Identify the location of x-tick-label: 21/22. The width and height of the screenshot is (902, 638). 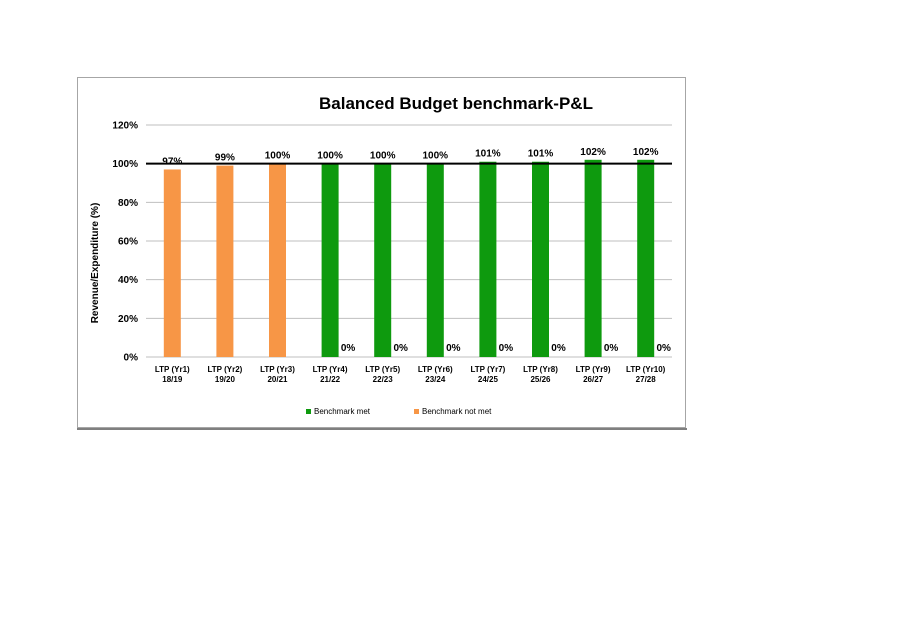
(330, 379).